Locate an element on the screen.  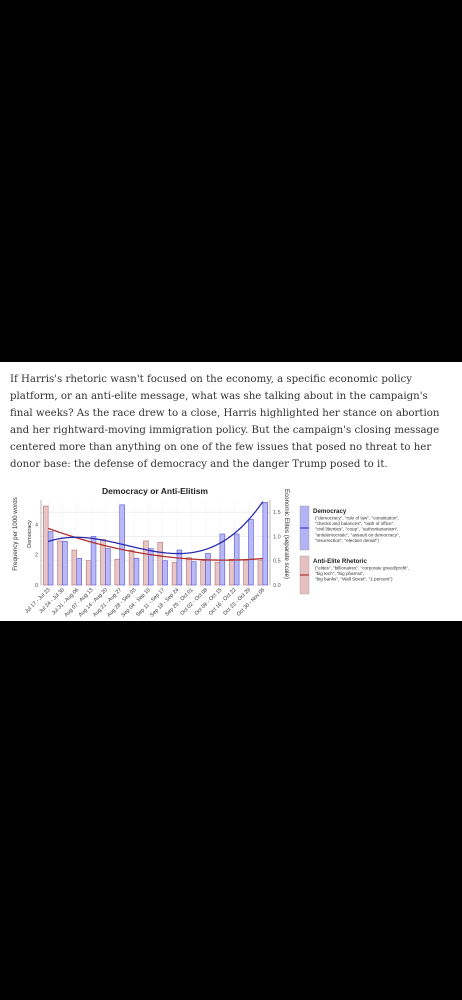
right-tick-label: 1.5 is located at coordinates (277, 513).